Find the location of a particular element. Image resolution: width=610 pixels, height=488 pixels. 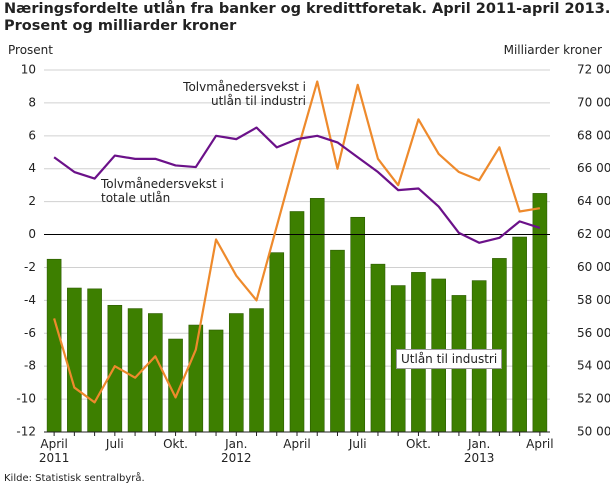

y2-tick-label: 72 000 is located at coordinates (593, 70).